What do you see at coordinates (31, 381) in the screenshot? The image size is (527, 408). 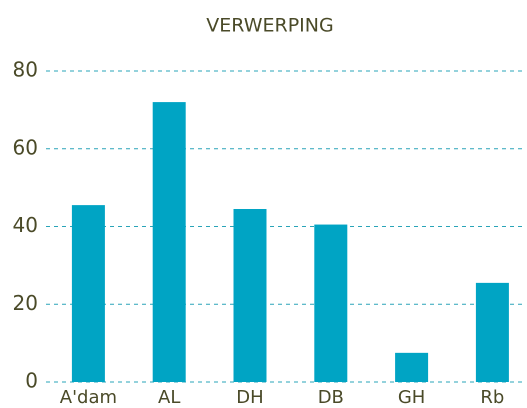 I see `y-tick-label: 0` at bounding box center [31, 381].